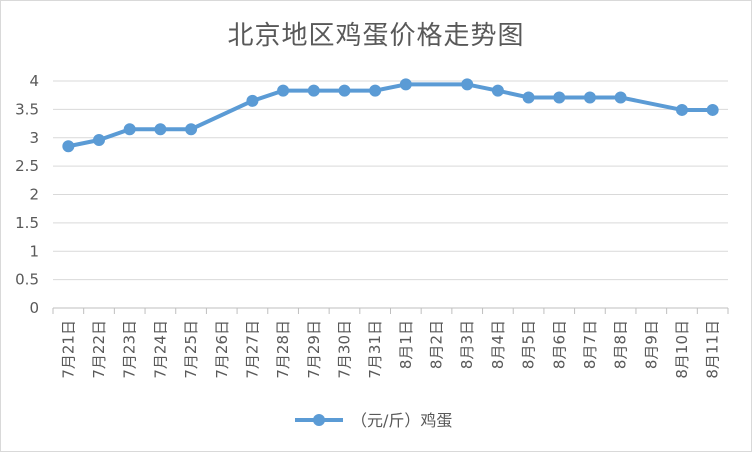  Describe the element at coordinates (27, 166) in the screenshot. I see `y-tick-label: 2.5` at that location.